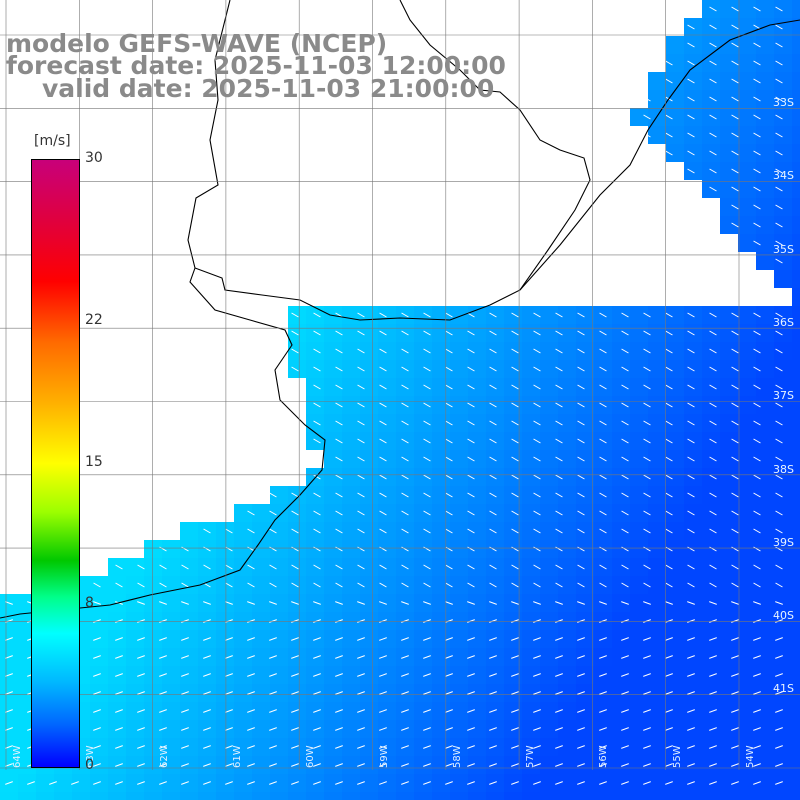  Describe the element at coordinates (783, 616) in the screenshot. I see `latitude-label: 40S` at that location.